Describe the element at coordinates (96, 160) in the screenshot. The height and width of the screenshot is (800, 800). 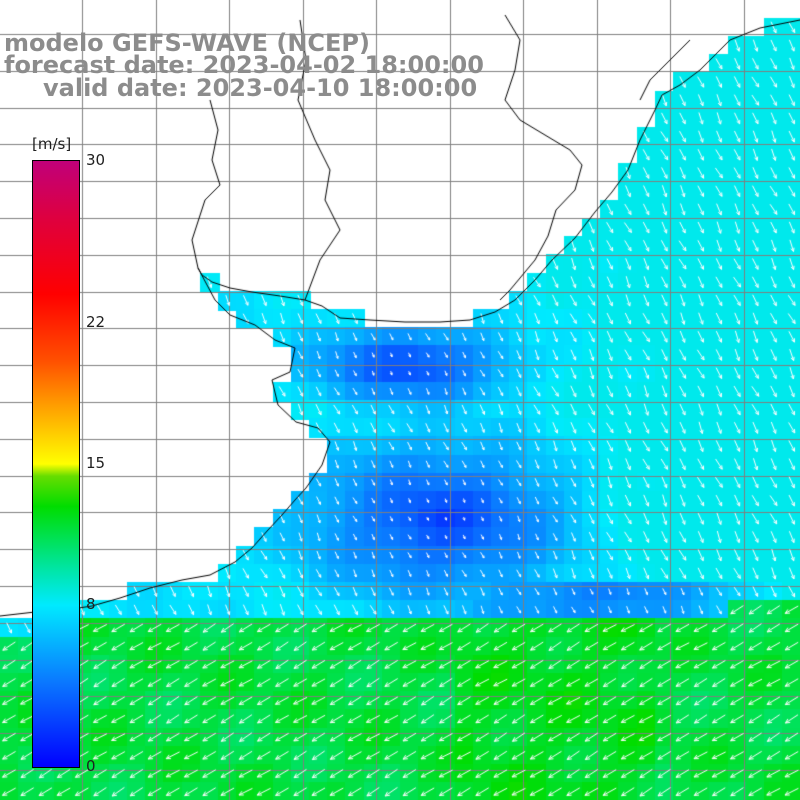
I see `legend-tick-30: 30` at that location.